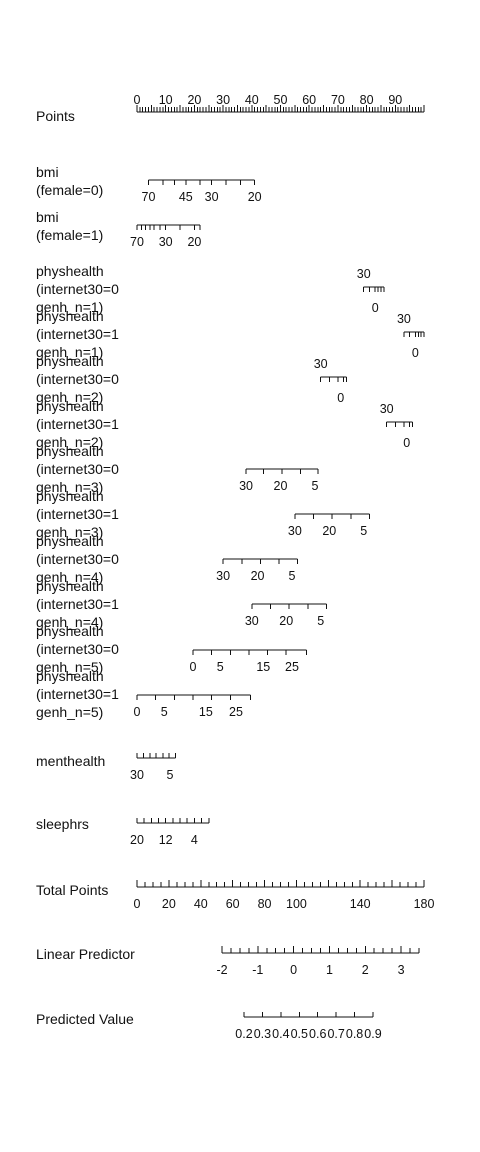  Describe the element at coordinates (137, 100) in the screenshot. I see `points-tick-label: 0` at that location.